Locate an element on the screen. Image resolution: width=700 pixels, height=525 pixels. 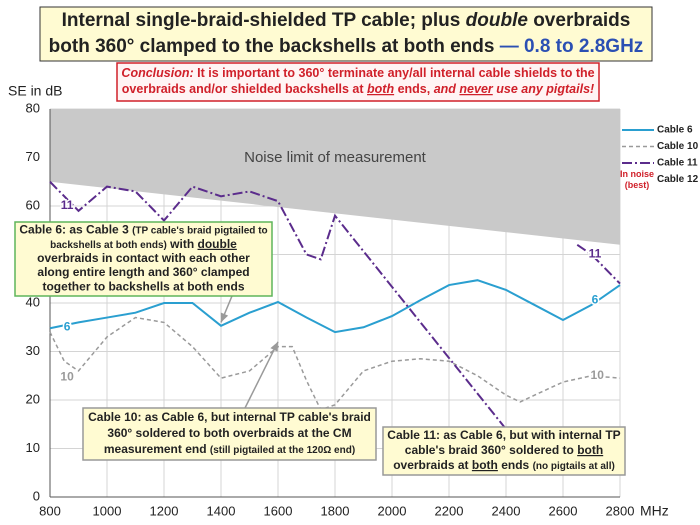
y-tick-label: 80 is located at coordinates (33, 107).